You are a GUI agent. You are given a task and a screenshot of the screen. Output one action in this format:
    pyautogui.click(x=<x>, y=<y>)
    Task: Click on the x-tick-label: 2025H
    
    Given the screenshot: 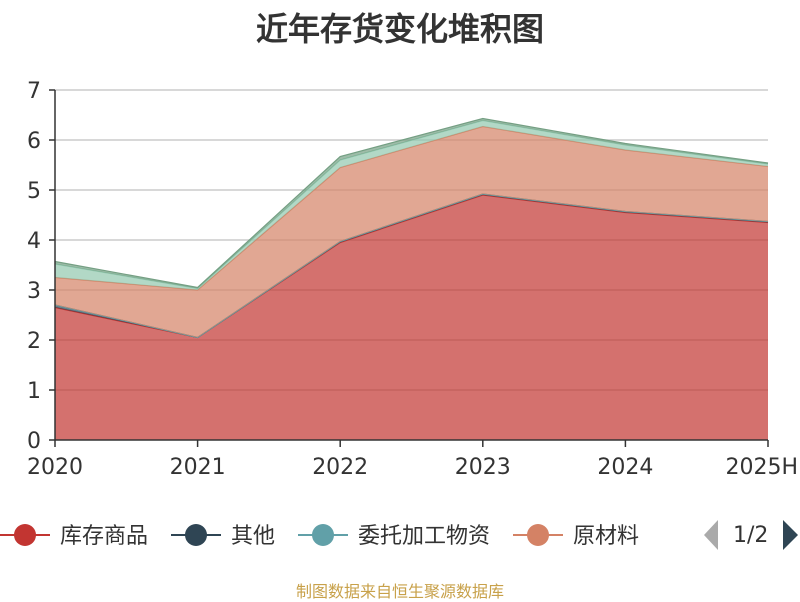 What is the action you would take?
    pyautogui.click(x=761, y=467)
    